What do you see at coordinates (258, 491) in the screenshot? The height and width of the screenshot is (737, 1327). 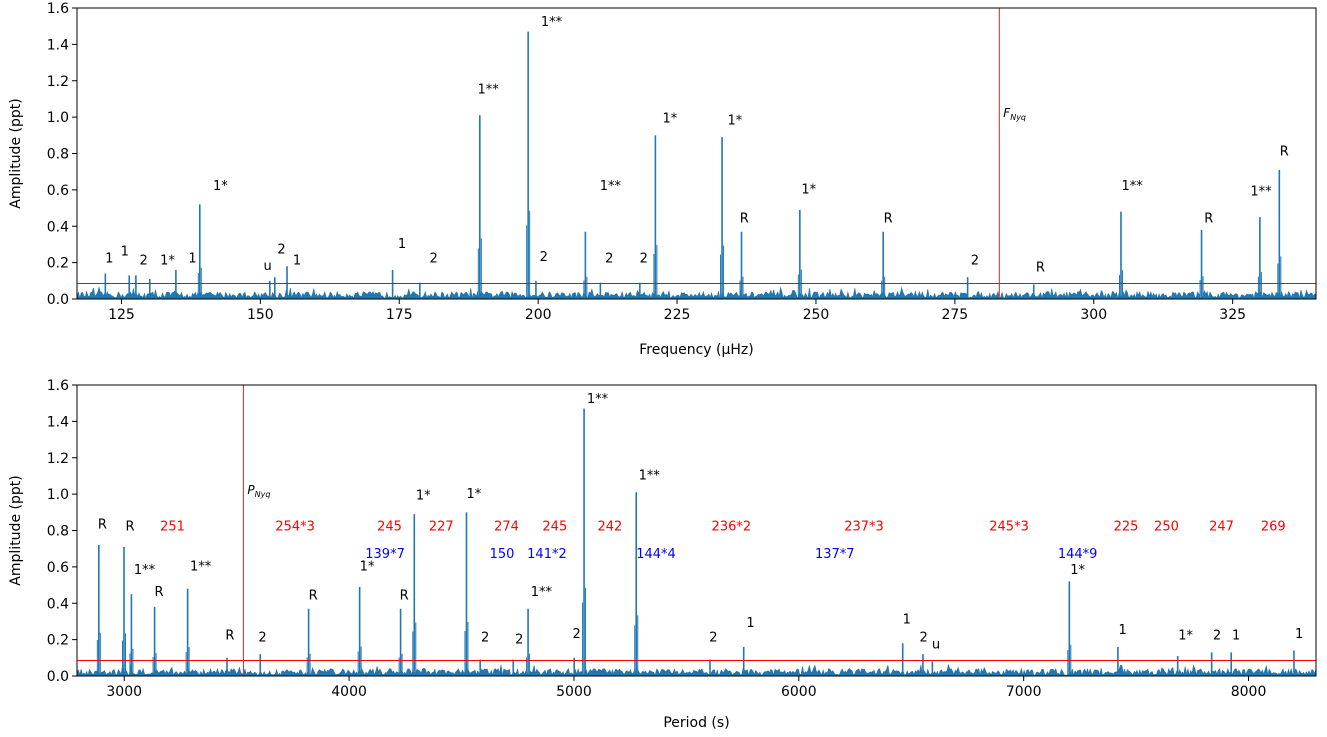 I see `nyquist-label: PNyq` at bounding box center [258, 491].